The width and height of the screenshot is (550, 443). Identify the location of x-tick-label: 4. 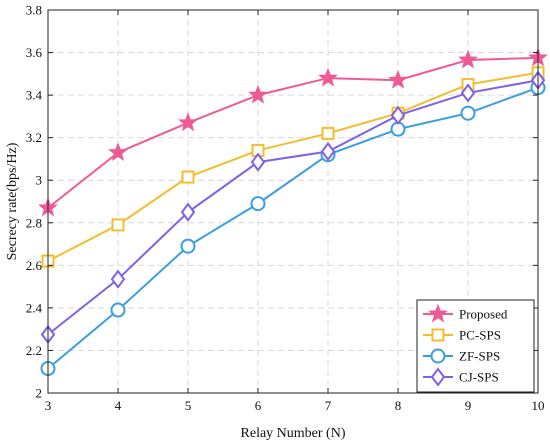
(118, 405).